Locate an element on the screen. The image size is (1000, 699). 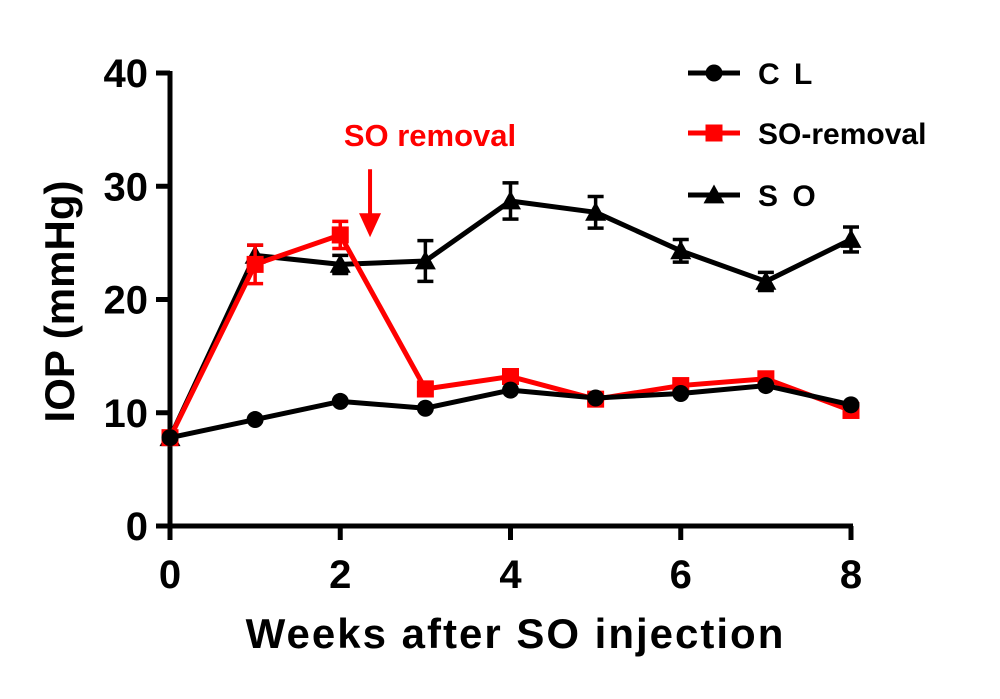
y-tick-label-10: 10 is located at coordinates (126, 414).